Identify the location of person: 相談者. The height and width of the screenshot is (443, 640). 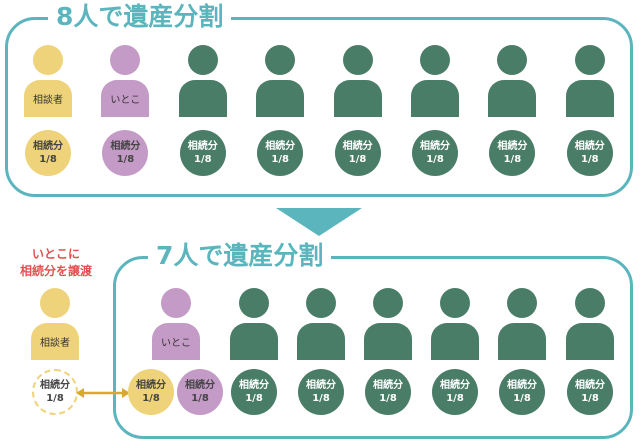
(48, 81).